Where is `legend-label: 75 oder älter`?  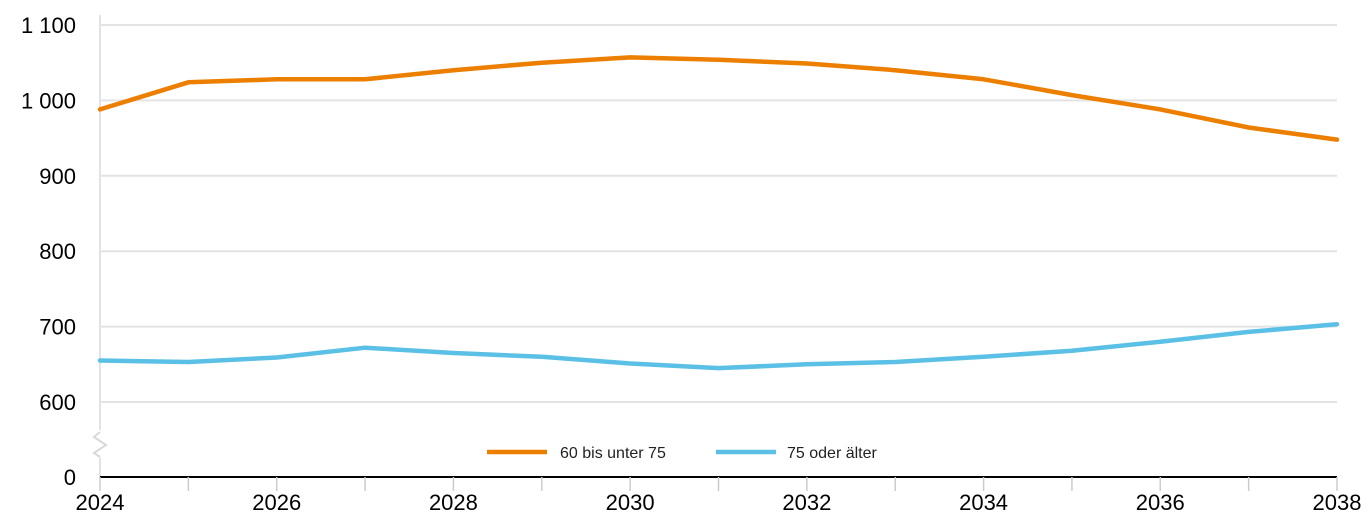 legend-label: 75 oder älter is located at coordinates (832, 453).